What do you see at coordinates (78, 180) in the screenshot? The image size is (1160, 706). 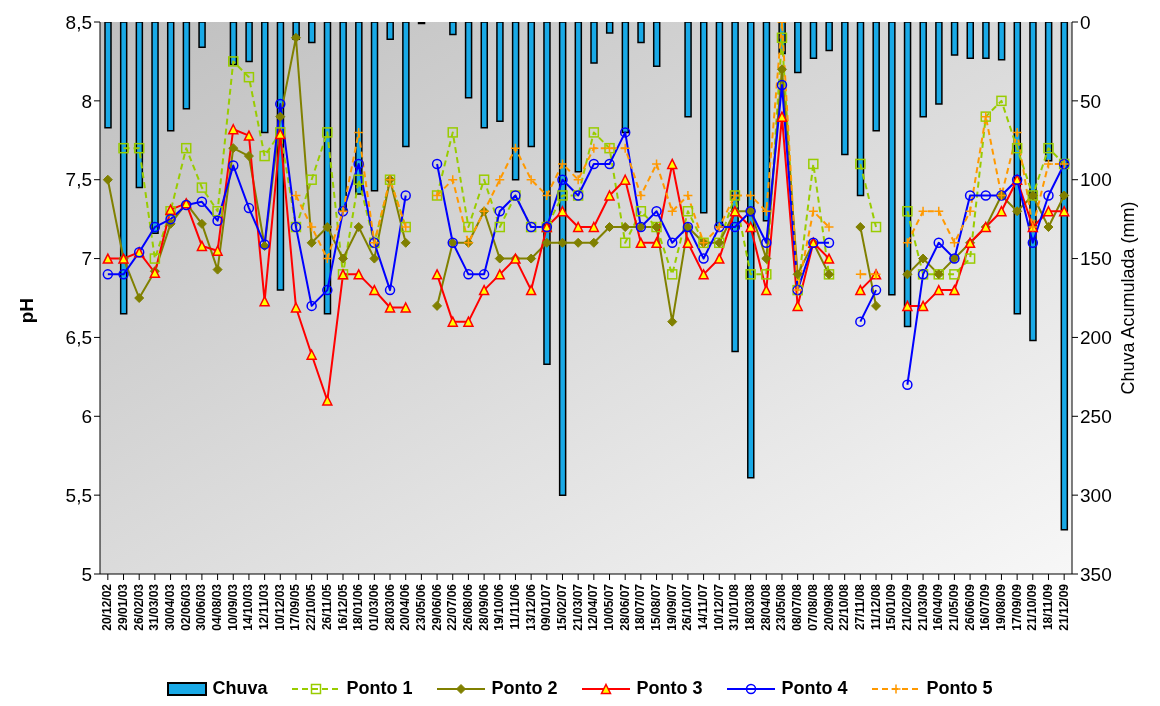 I see `y-tick-label: 7,5` at bounding box center [78, 180].